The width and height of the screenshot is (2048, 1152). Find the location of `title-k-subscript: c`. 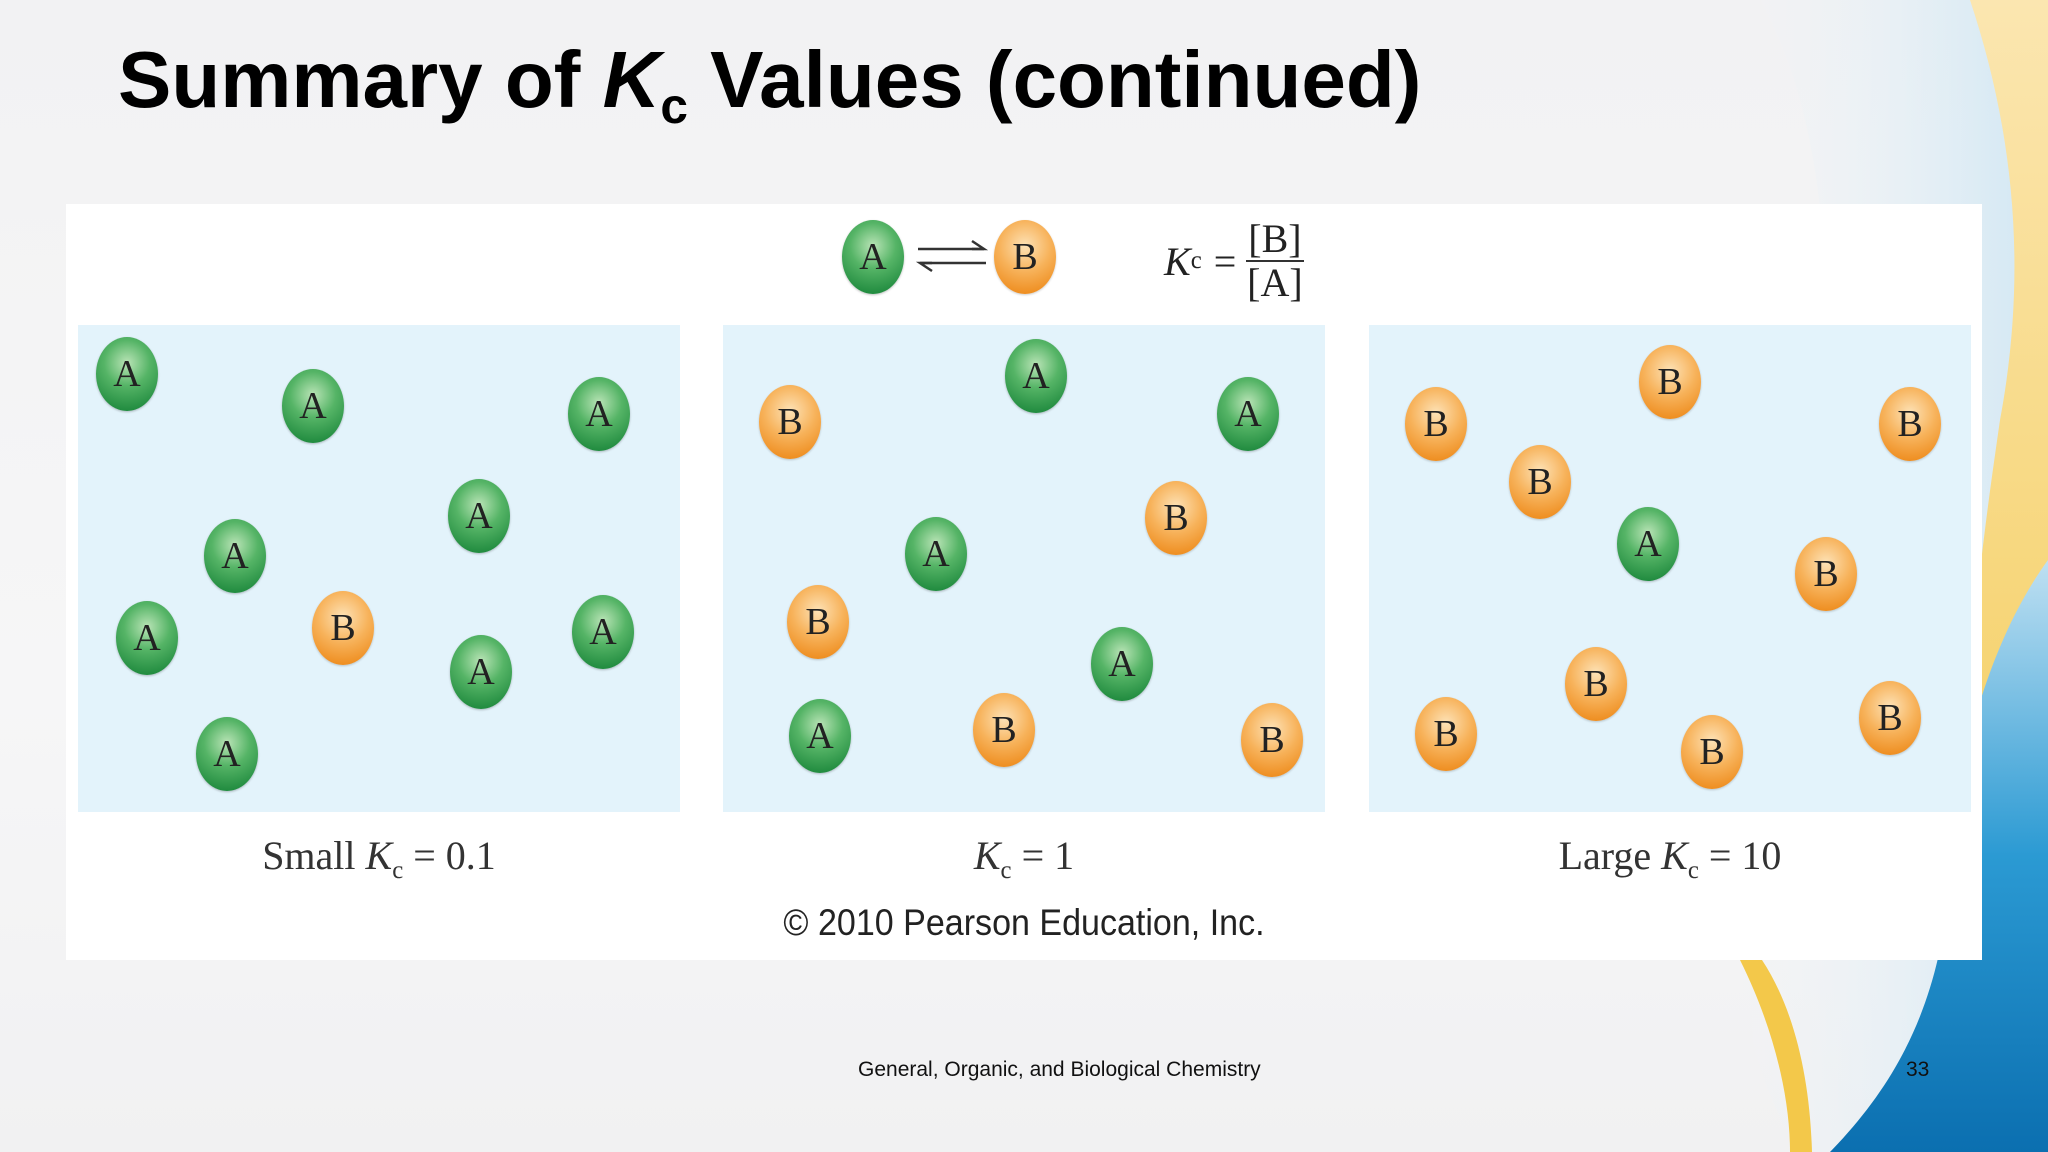

title-k-subscript: c is located at coordinates (674, 105).